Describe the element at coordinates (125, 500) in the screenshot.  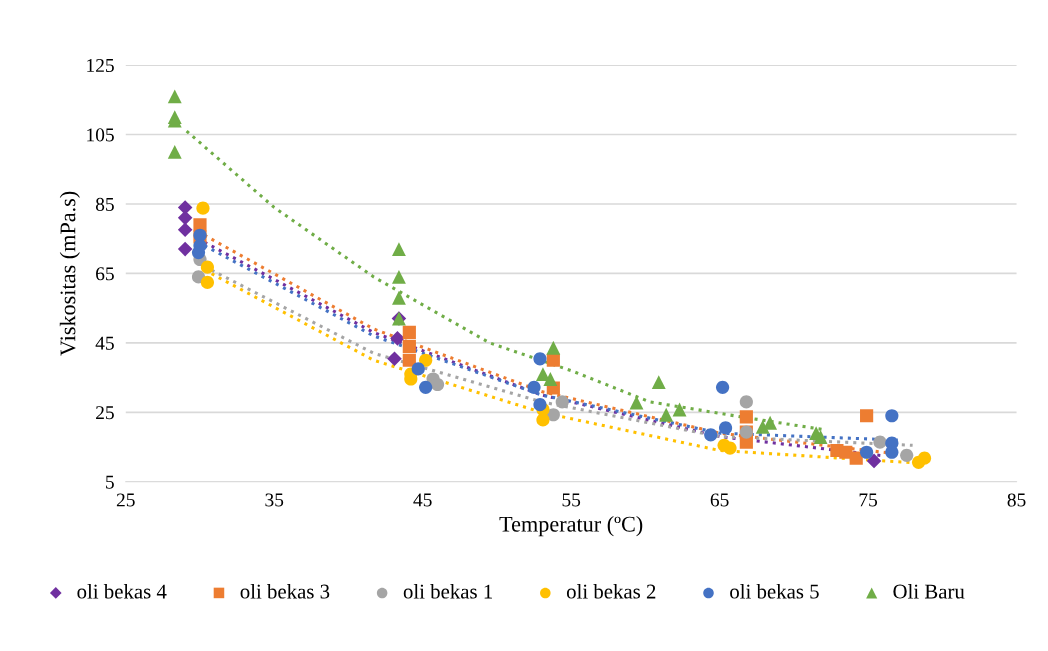
I see `x-tick-label: 25` at that location.